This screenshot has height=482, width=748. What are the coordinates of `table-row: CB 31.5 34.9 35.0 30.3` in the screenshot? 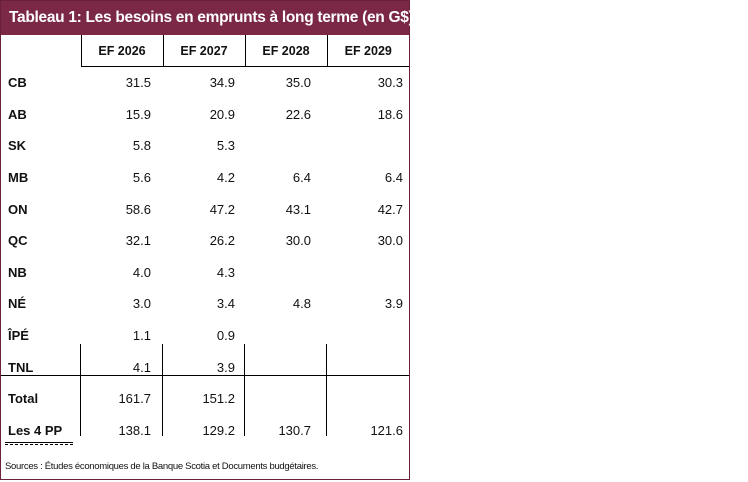 It's located at (205, 83).